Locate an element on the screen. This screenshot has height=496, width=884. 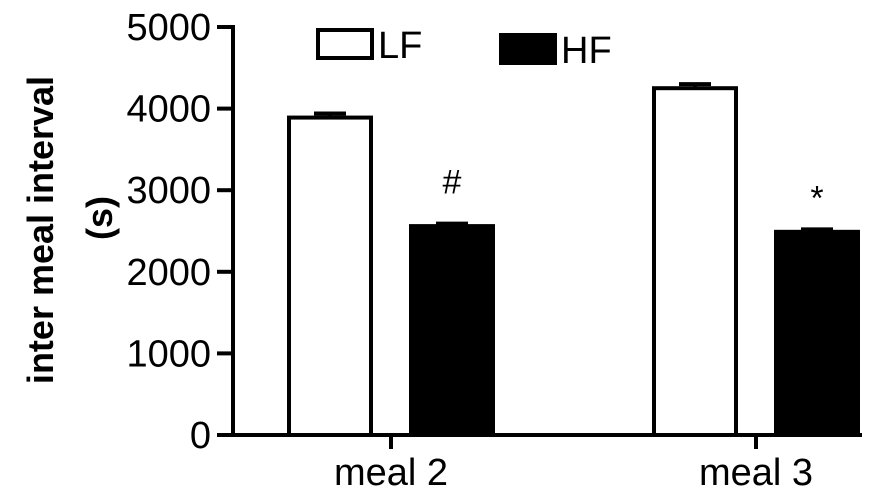
legend-label-hf: HF is located at coordinates (586, 51).